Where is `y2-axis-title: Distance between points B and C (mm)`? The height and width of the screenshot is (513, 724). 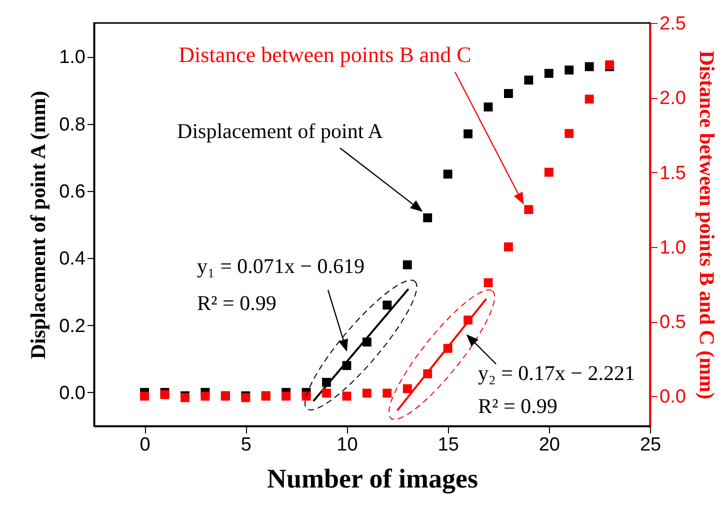
y2-axis-title: Distance between points B and C (mm) is located at coordinates (706, 225).